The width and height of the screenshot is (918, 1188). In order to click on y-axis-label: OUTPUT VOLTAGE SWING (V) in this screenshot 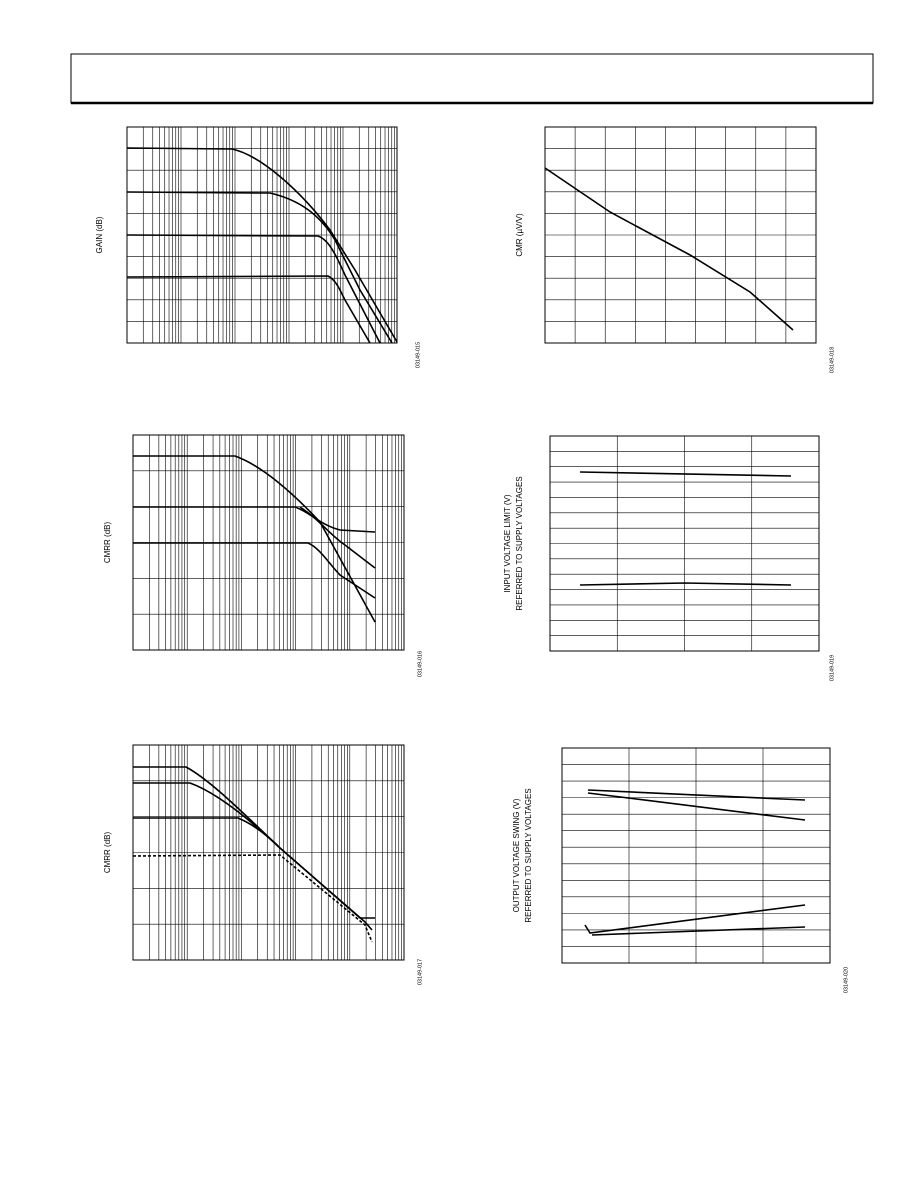, I will do `click(516, 855)`.